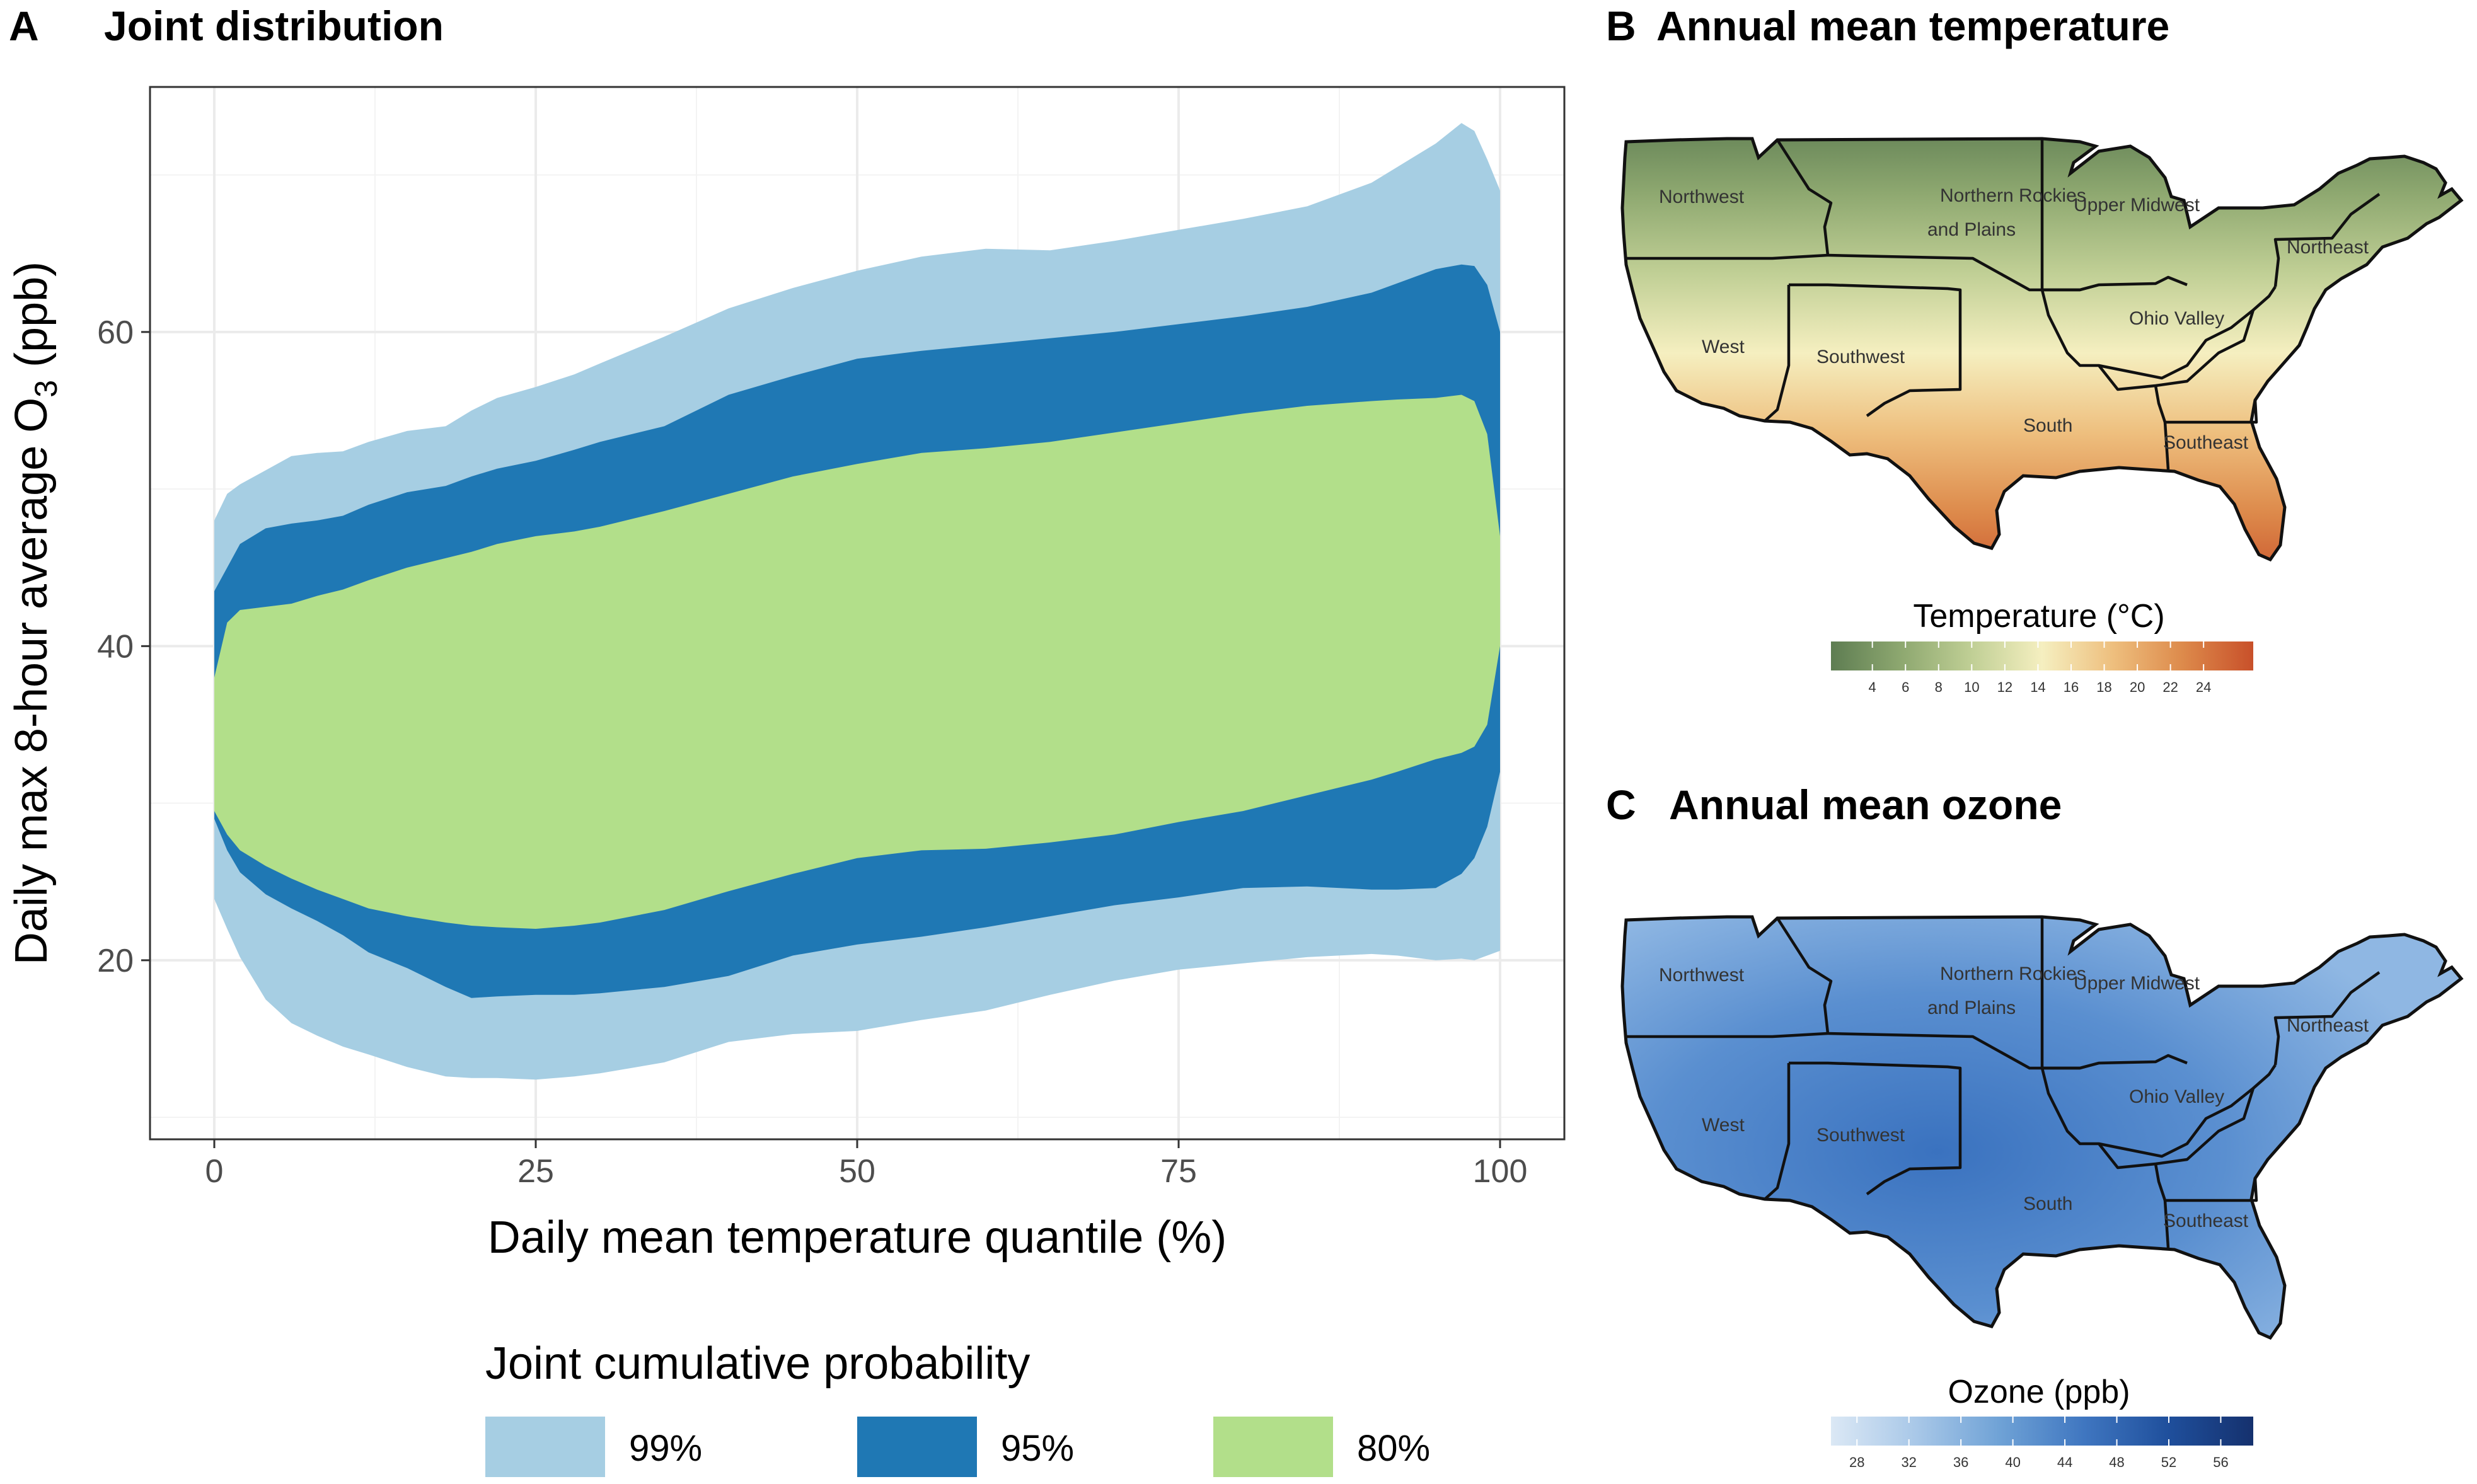 The height and width of the screenshot is (1484, 2477). Describe the element at coordinates (1393, 1448) in the screenshot. I see `legend-label: 80%` at that location.